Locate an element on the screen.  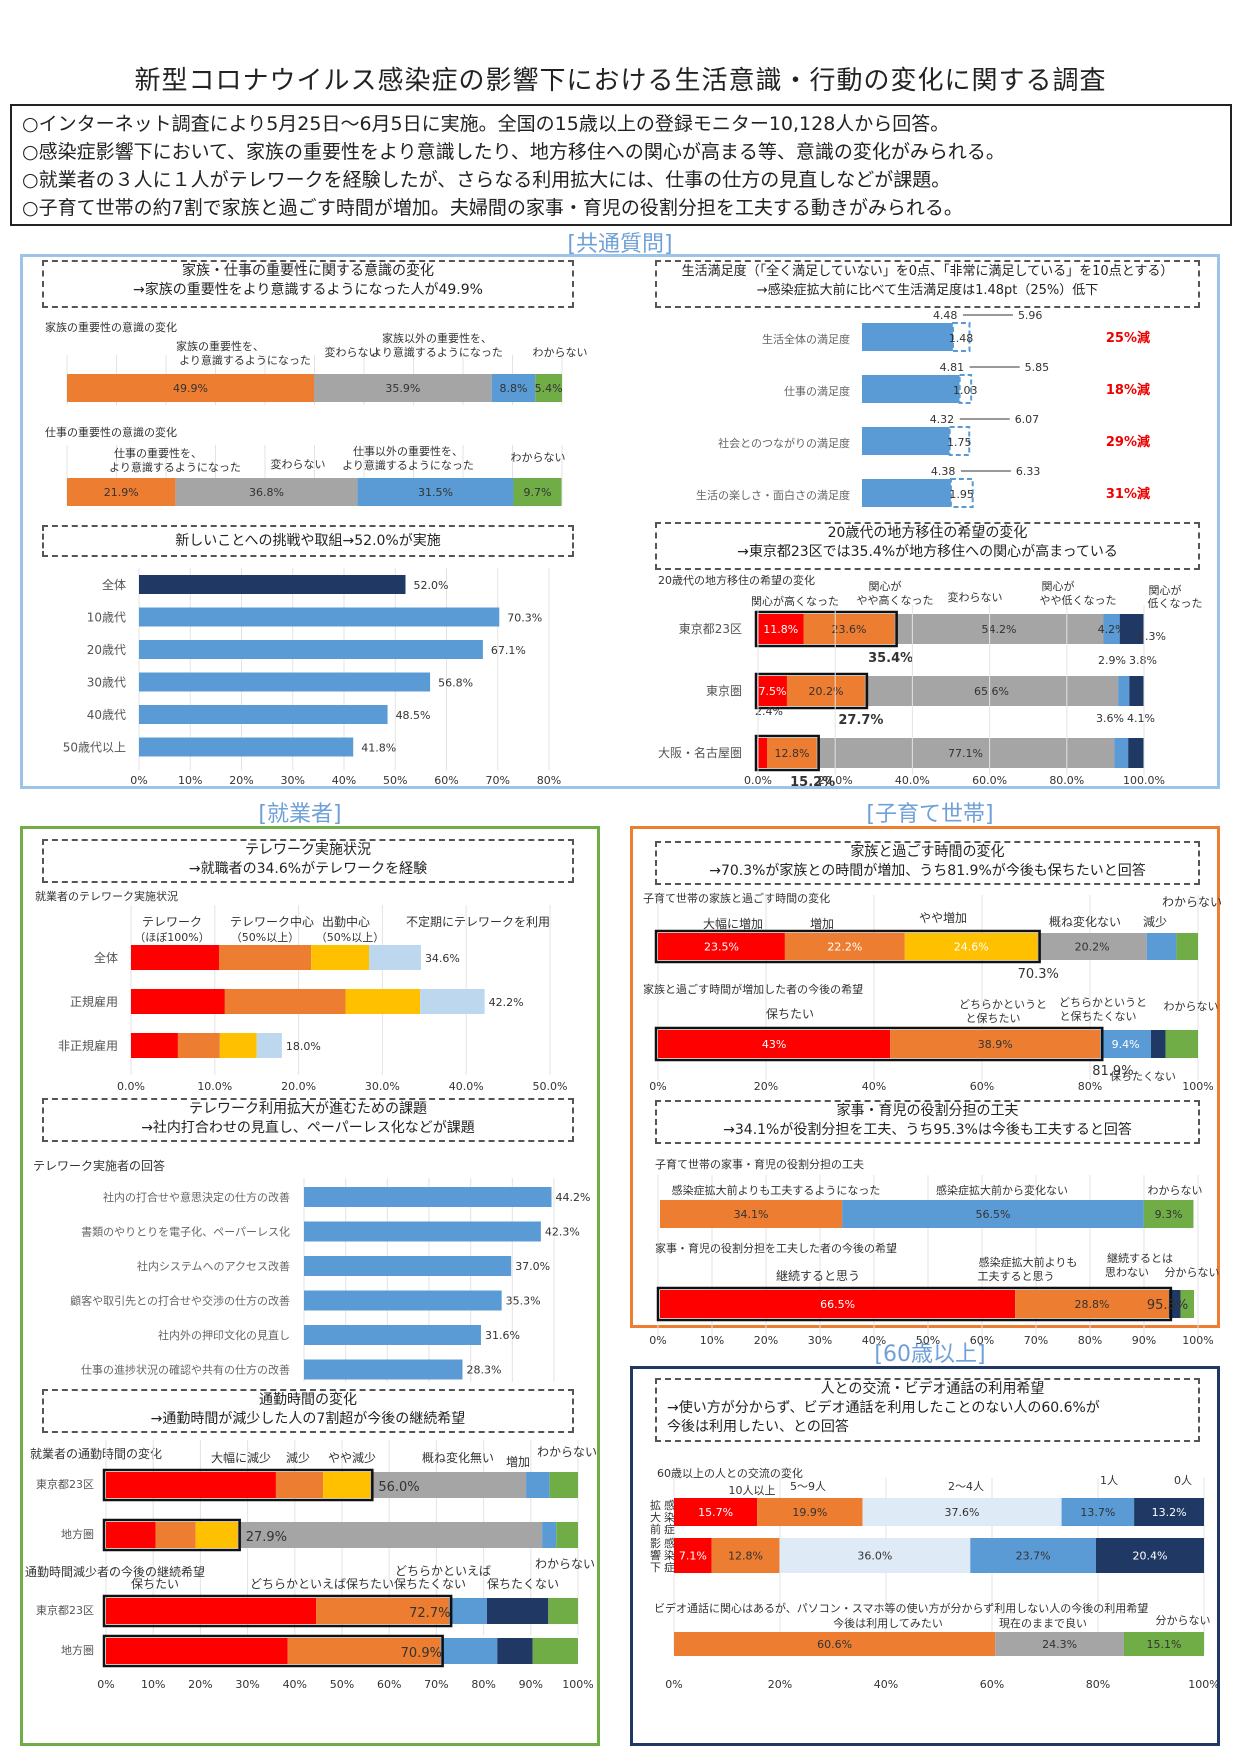
value-label: 37.0% is located at coordinates (532, 1266).